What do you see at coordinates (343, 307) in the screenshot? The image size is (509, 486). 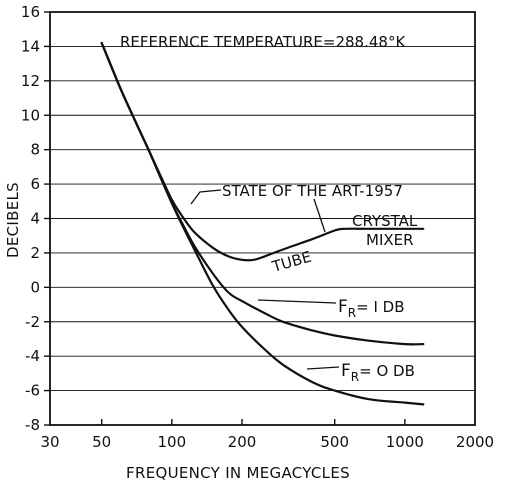 I see `fr1-label-f: F` at bounding box center [343, 307].